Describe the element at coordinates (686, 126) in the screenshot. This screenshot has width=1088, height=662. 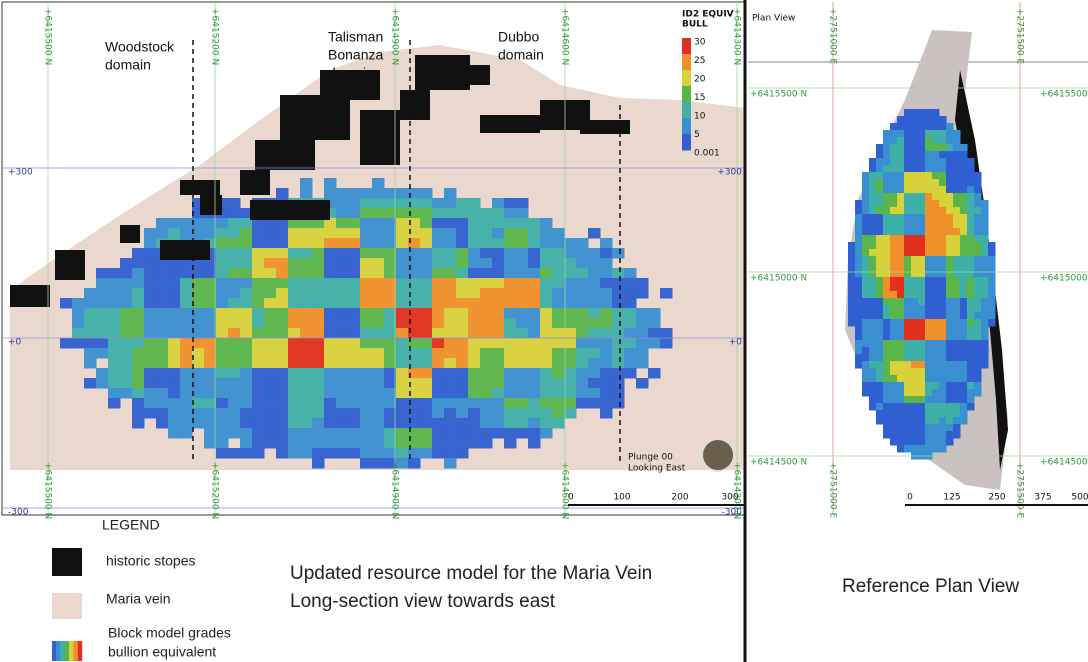
I see `grade-bar` at that location.